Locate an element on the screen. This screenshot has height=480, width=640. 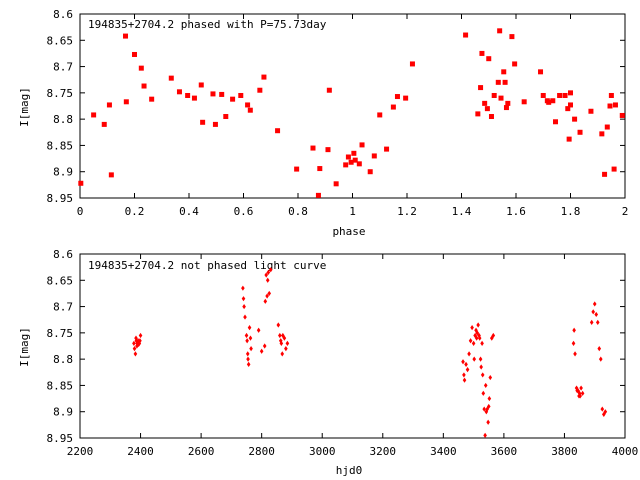
x-tick-label: 3600 is located at coordinates (504, 451).